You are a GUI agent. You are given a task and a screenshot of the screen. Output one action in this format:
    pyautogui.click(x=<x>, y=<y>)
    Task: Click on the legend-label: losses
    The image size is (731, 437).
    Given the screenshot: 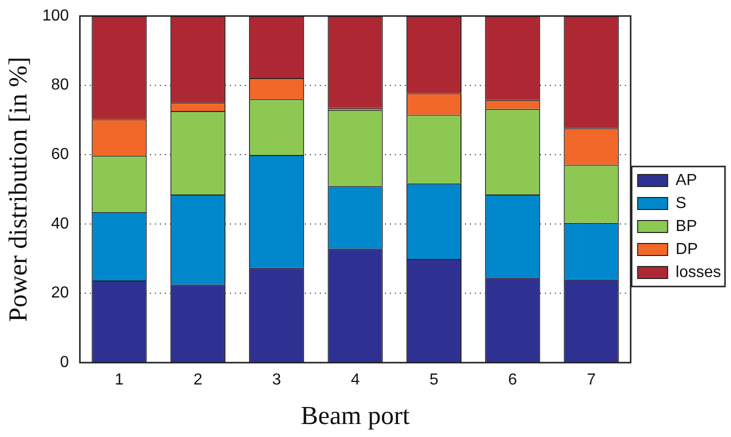 What is the action you would take?
    pyautogui.click(x=699, y=272)
    